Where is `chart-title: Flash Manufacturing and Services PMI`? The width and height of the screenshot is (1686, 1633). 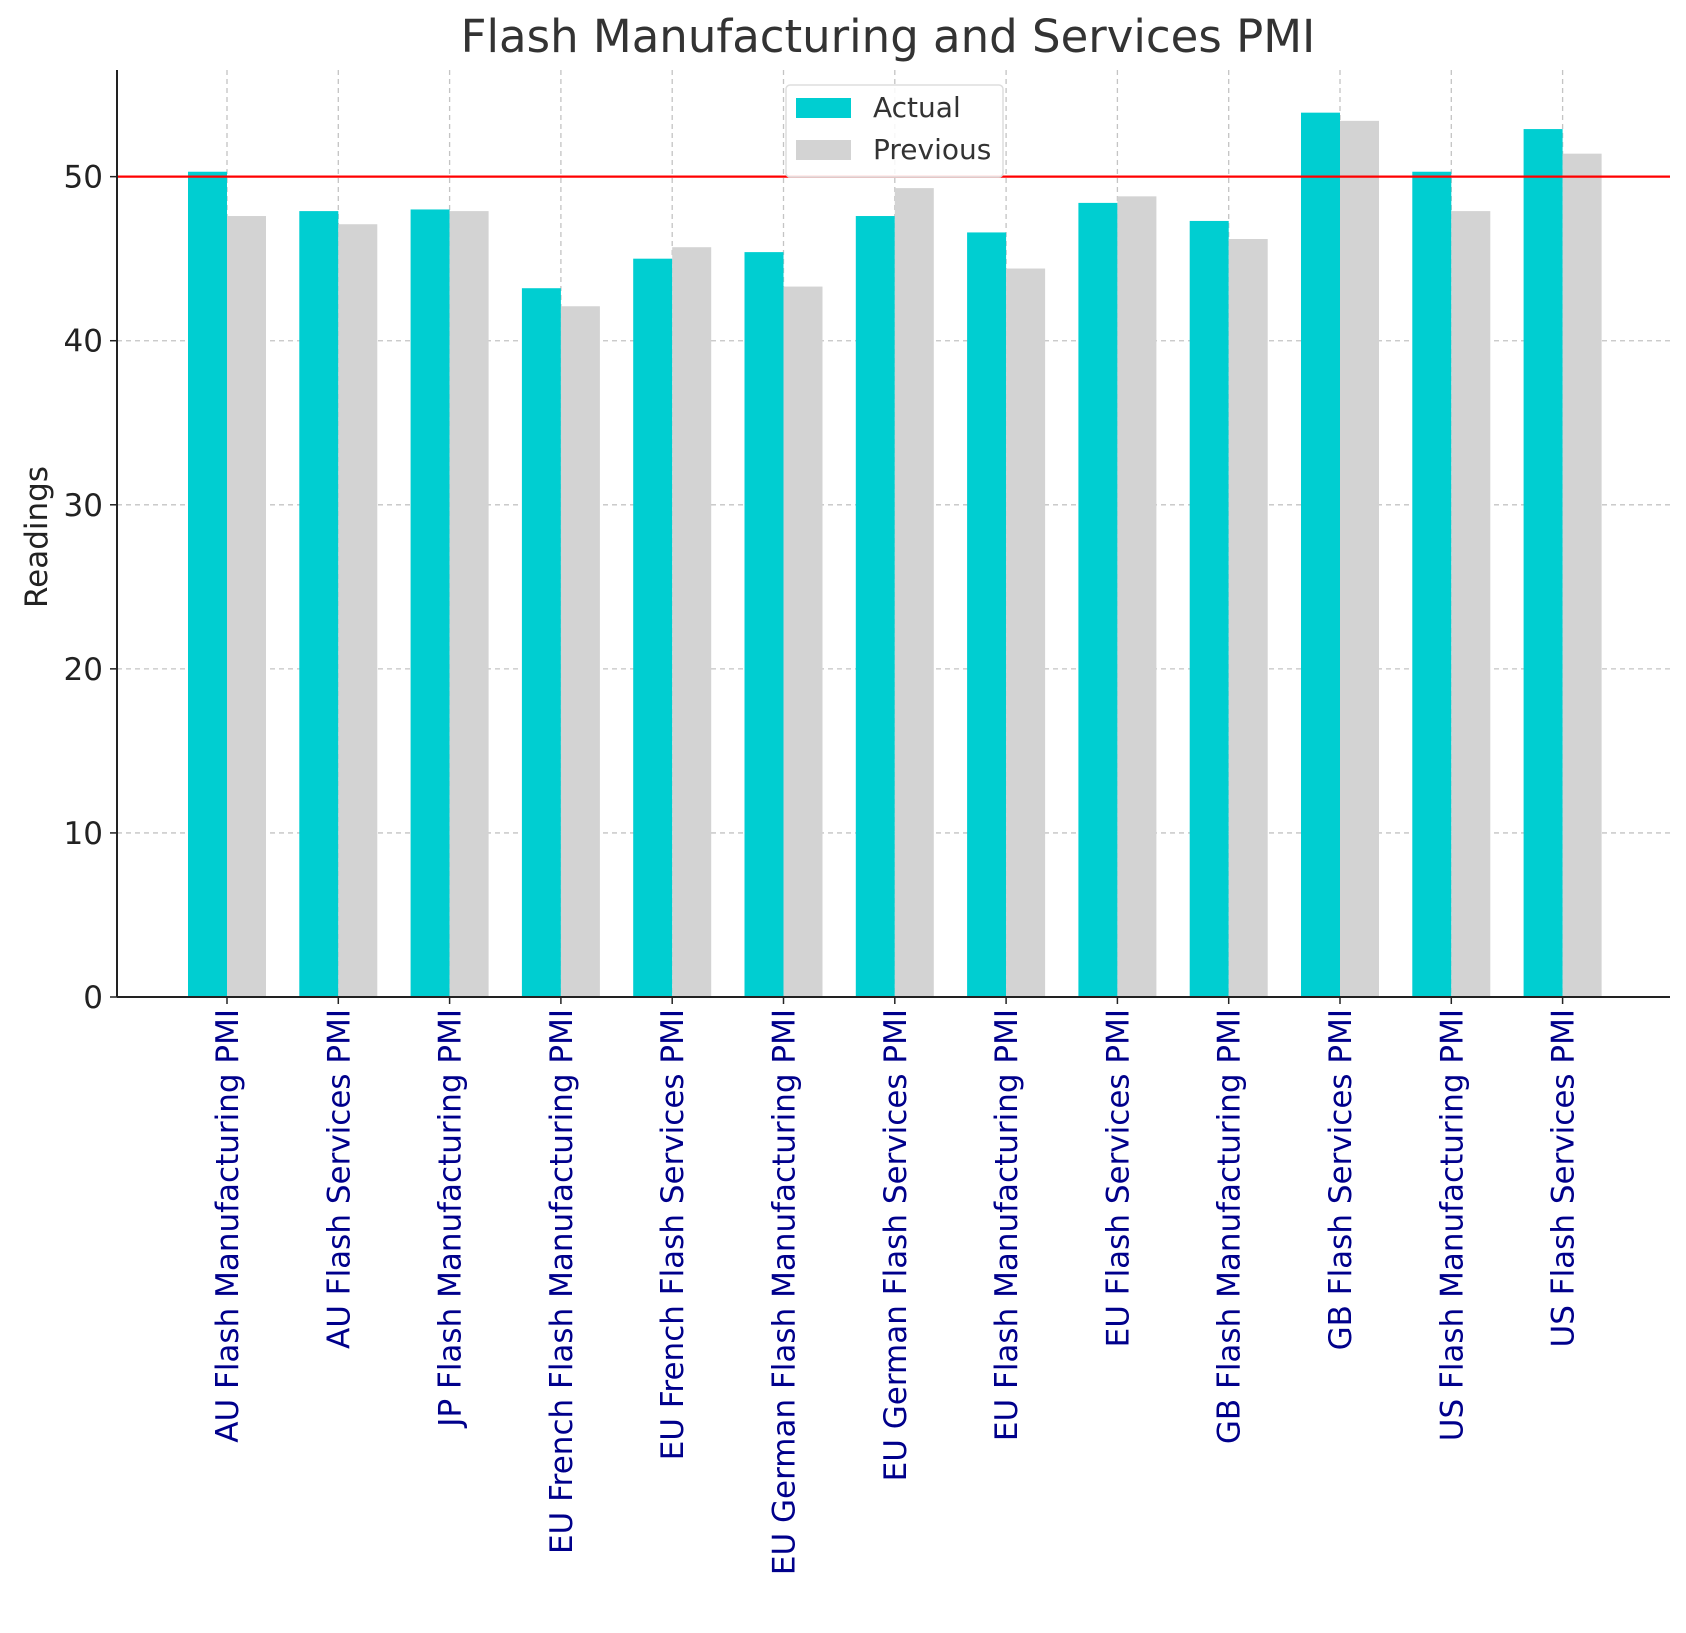
chart-title: Flash Manufacturing and Services PMI is located at coordinates (888, 36).